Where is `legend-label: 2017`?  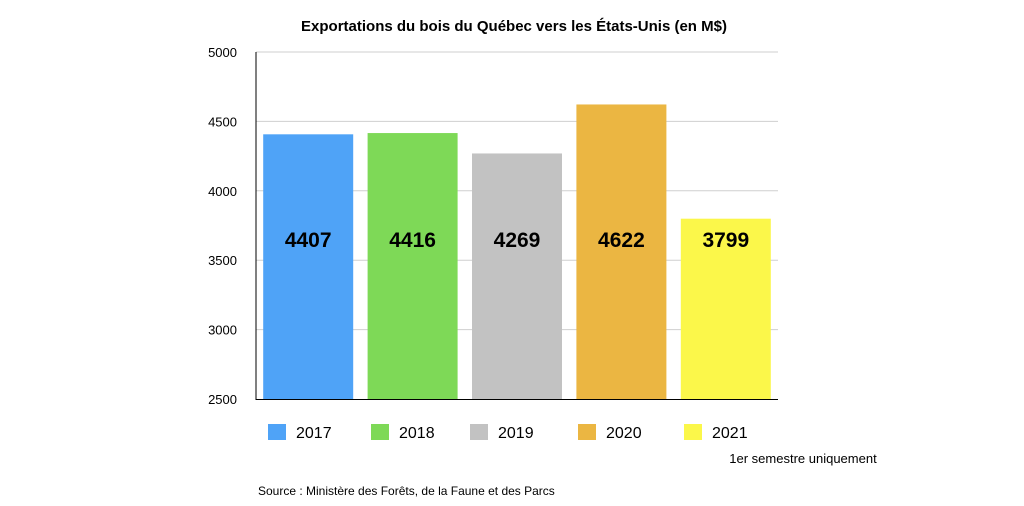
legend-label: 2017 is located at coordinates (314, 433).